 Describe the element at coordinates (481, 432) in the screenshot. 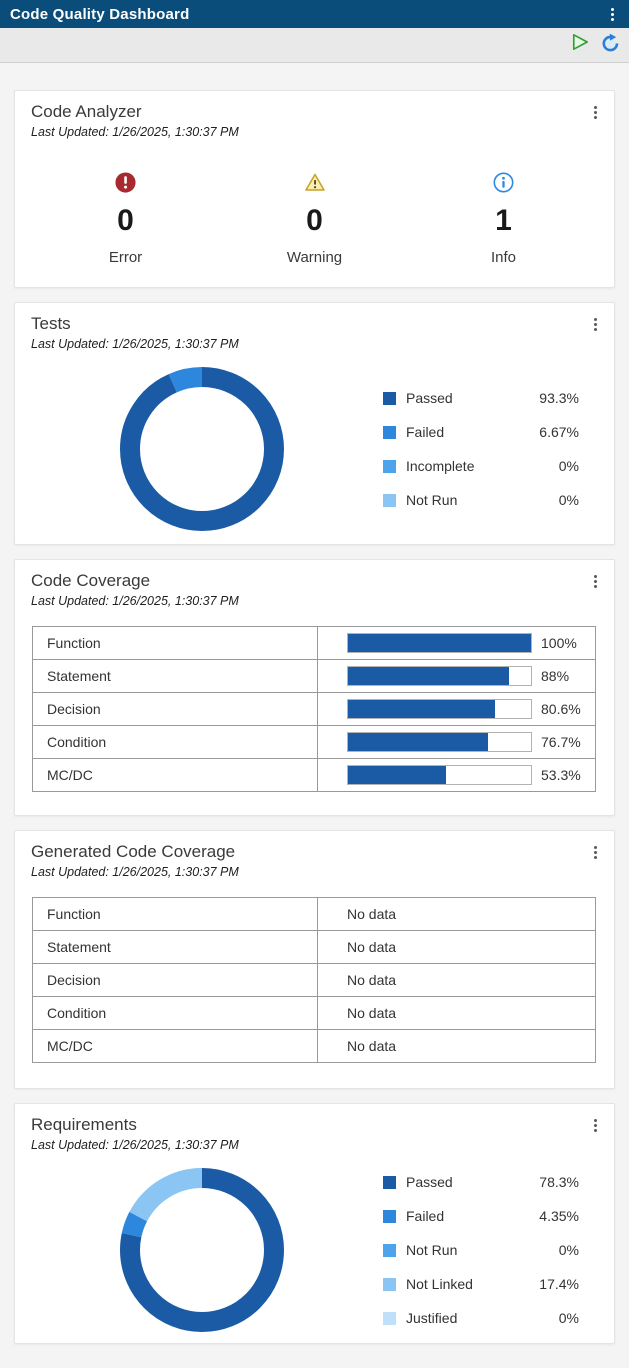

I see `legend-item: Failed 6.67%` at that location.